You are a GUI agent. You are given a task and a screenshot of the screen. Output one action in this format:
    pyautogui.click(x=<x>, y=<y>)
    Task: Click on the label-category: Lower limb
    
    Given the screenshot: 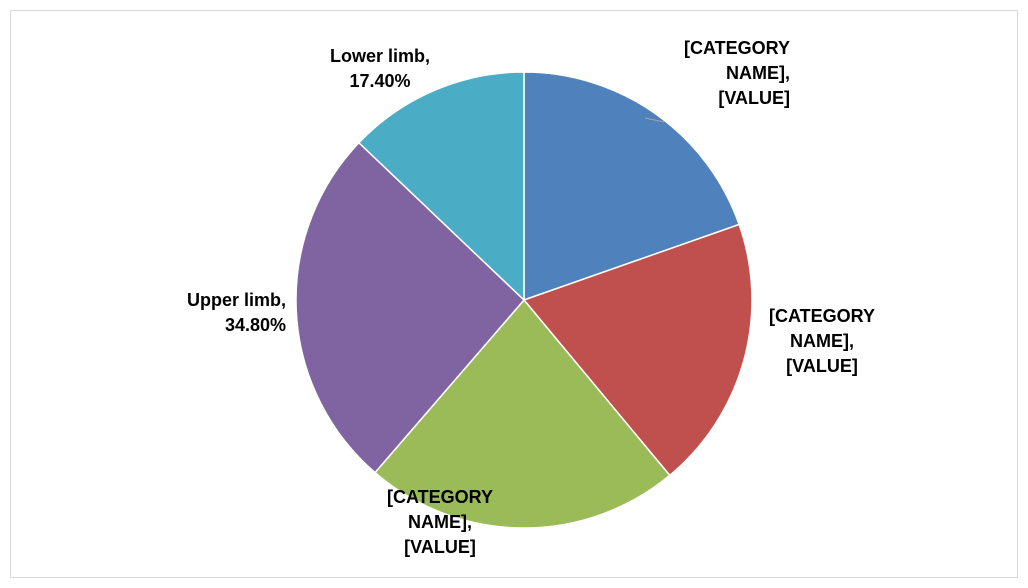 What is the action you would take?
    pyautogui.click(x=377, y=56)
    